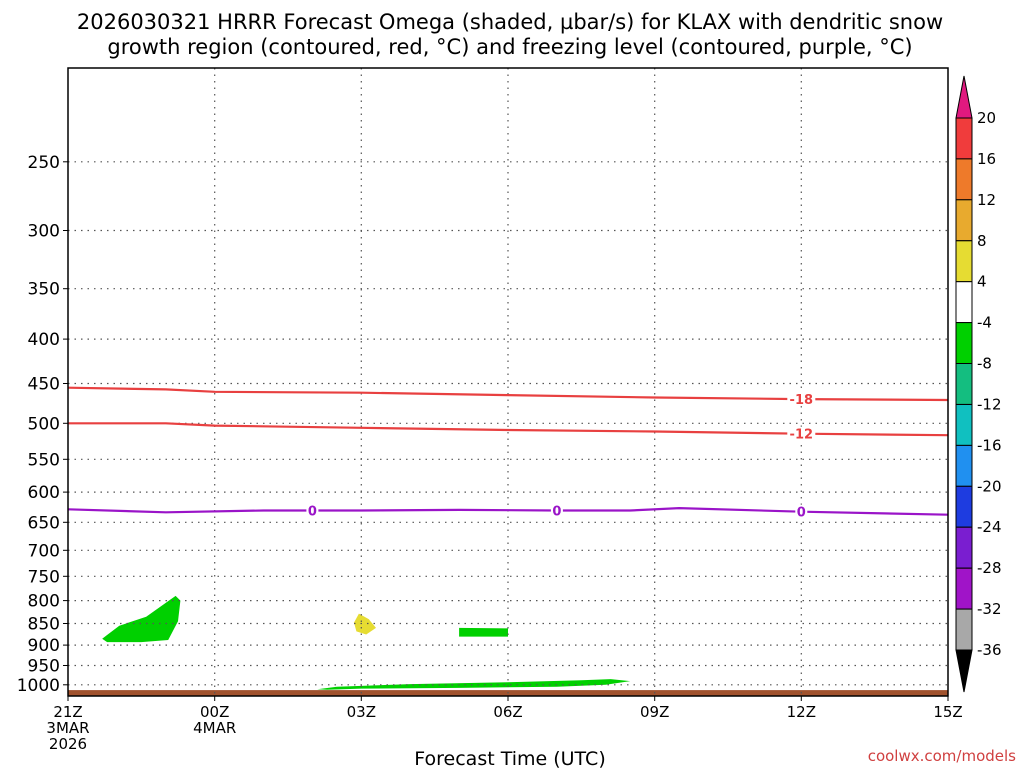 The height and width of the screenshot is (768, 1024). Describe the element at coordinates (964, 671) in the screenshot. I see `colorbar-bottom-arrow` at that location.